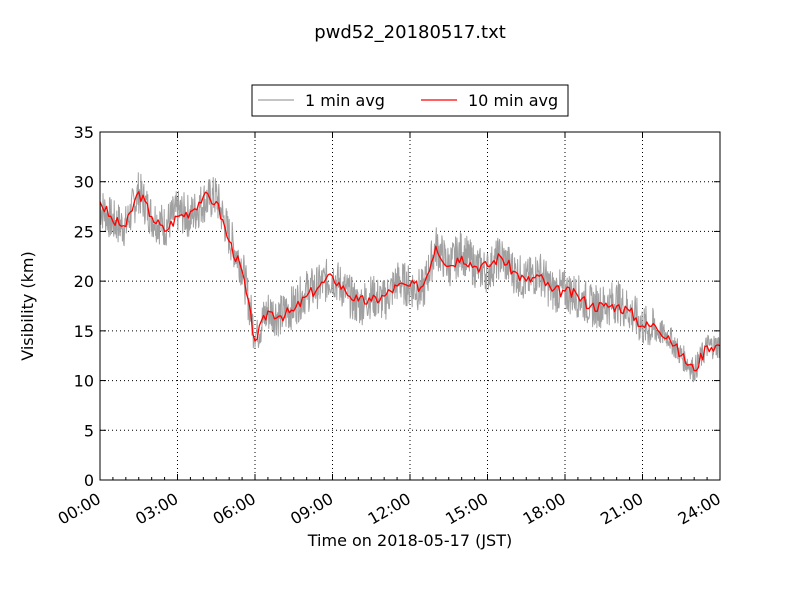  What do you see at coordinates (27, 305) in the screenshot?
I see `y-axis-label: Visibility (km)` at bounding box center [27, 305].